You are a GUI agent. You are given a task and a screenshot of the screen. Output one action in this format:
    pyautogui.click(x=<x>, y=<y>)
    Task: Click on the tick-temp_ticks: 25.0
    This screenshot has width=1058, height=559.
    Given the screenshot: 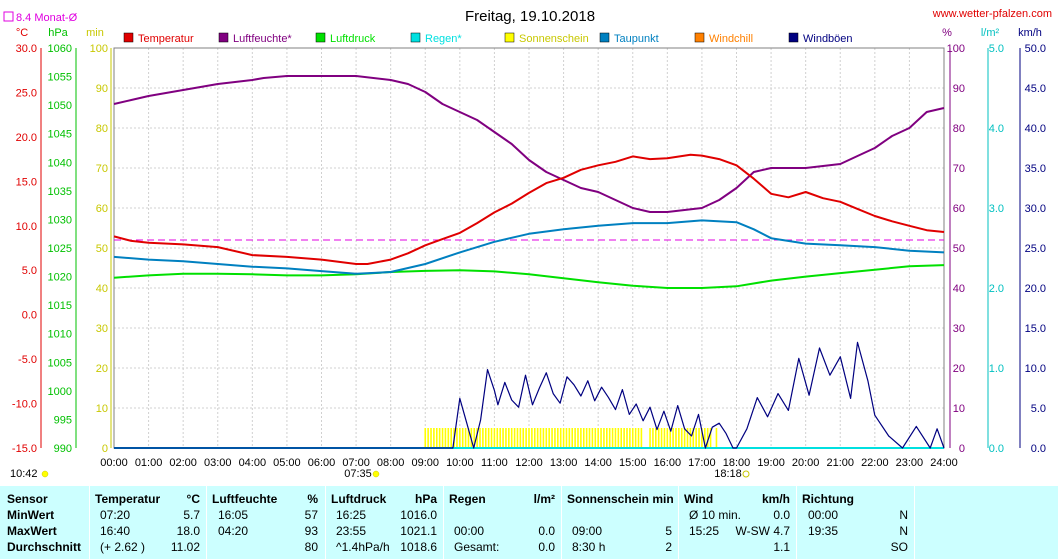 What is the action you would take?
    pyautogui.click(x=26, y=93)
    